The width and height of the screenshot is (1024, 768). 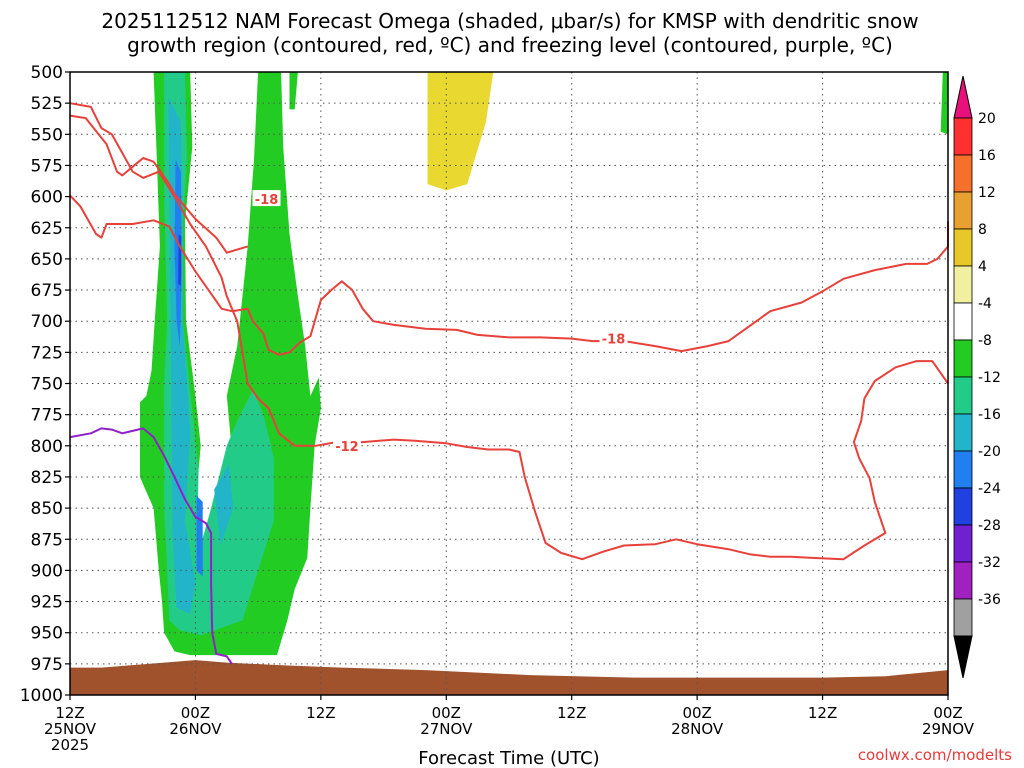 What do you see at coordinates (963, 97) in the screenshot?
I see `colorbar-top-arrow` at bounding box center [963, 97].